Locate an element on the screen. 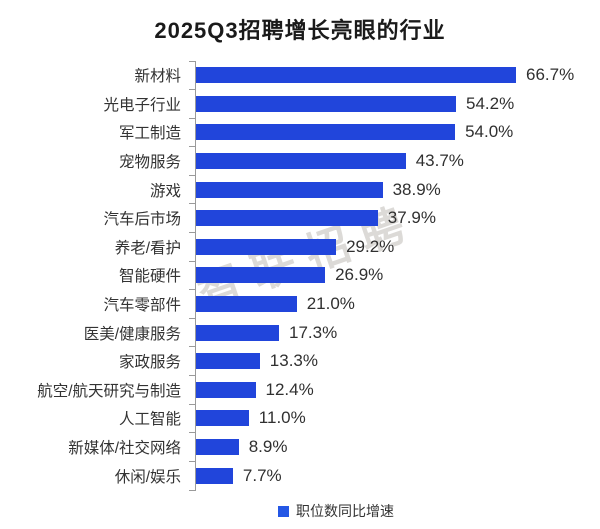  category-label: 光电子行业 is located at coordinates (142, 105).